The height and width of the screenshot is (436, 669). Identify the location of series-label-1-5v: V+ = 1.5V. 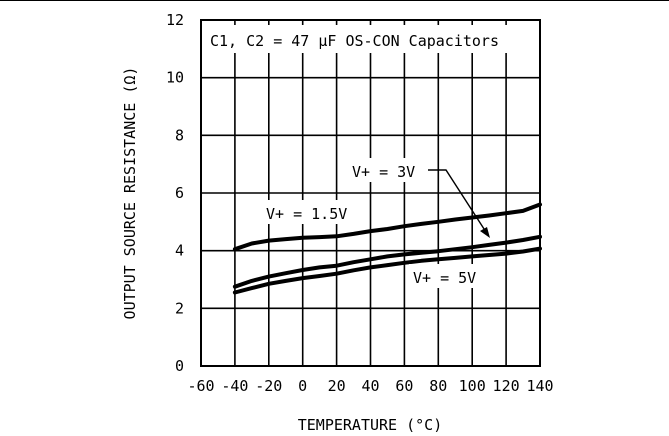
(306, 214).